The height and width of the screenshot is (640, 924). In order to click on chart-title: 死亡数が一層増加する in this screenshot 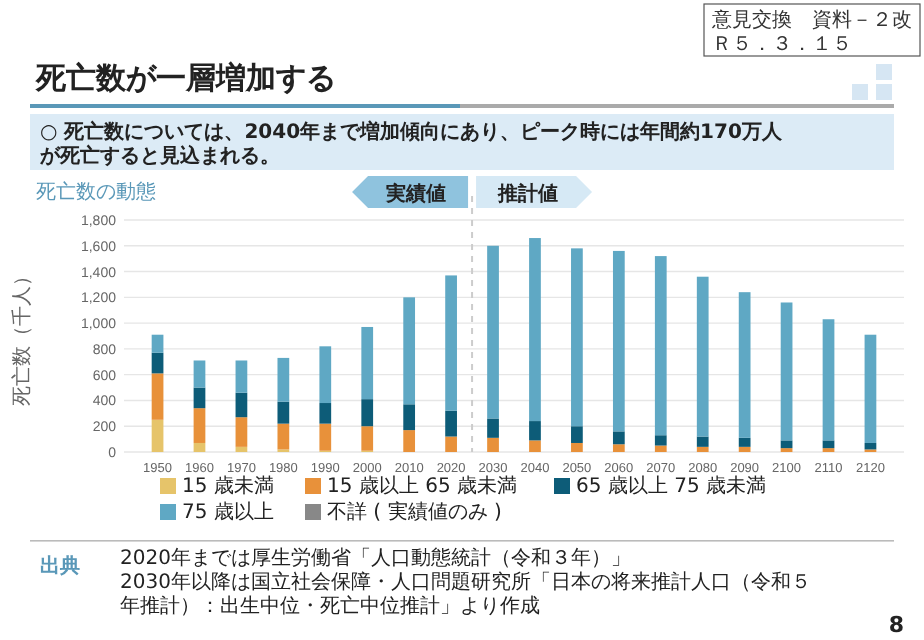, I will do `click(185, 78)`.